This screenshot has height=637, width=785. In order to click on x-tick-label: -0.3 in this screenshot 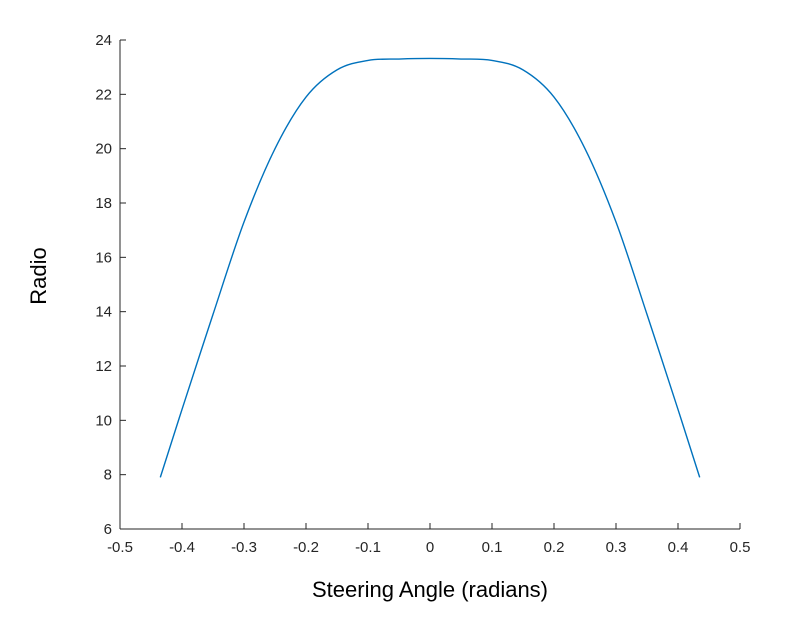, I will do `click(244, 547)`.